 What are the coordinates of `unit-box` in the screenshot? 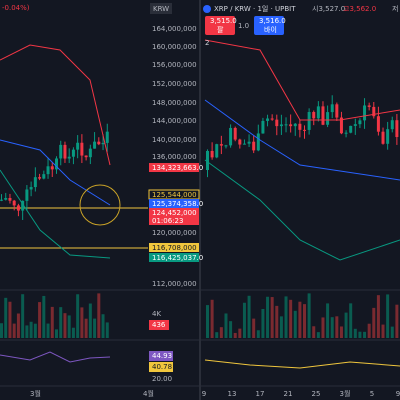 It's located at (161, 8).